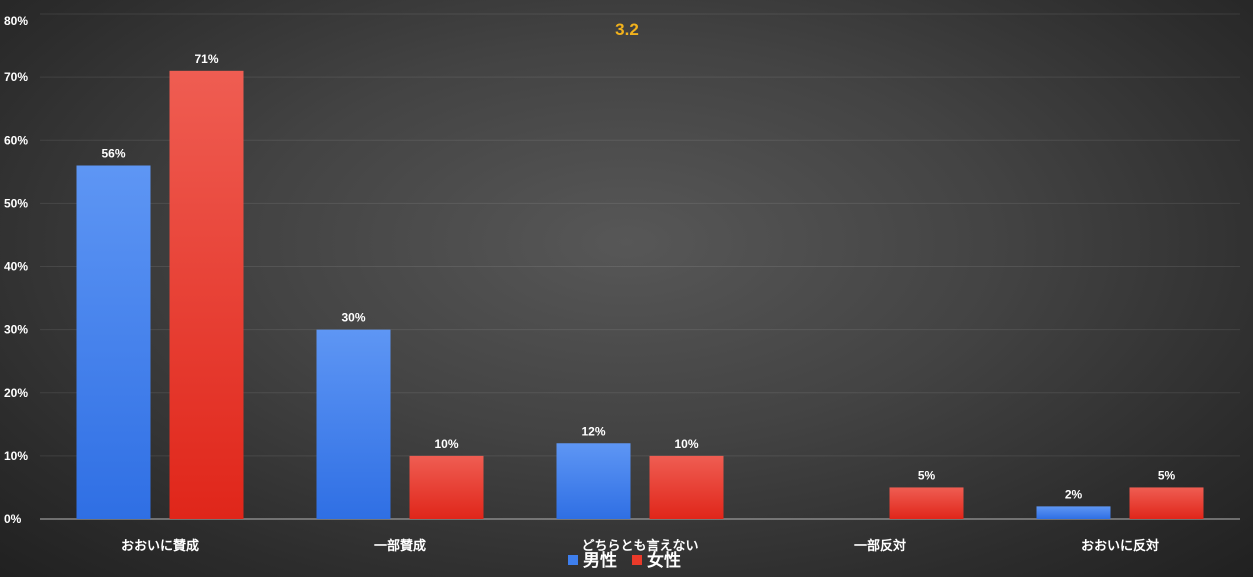  What do you see at coordinates (13, 519) in the screenshot?
I see `y-tick-label: 0%` at bounding box center [13, 519].